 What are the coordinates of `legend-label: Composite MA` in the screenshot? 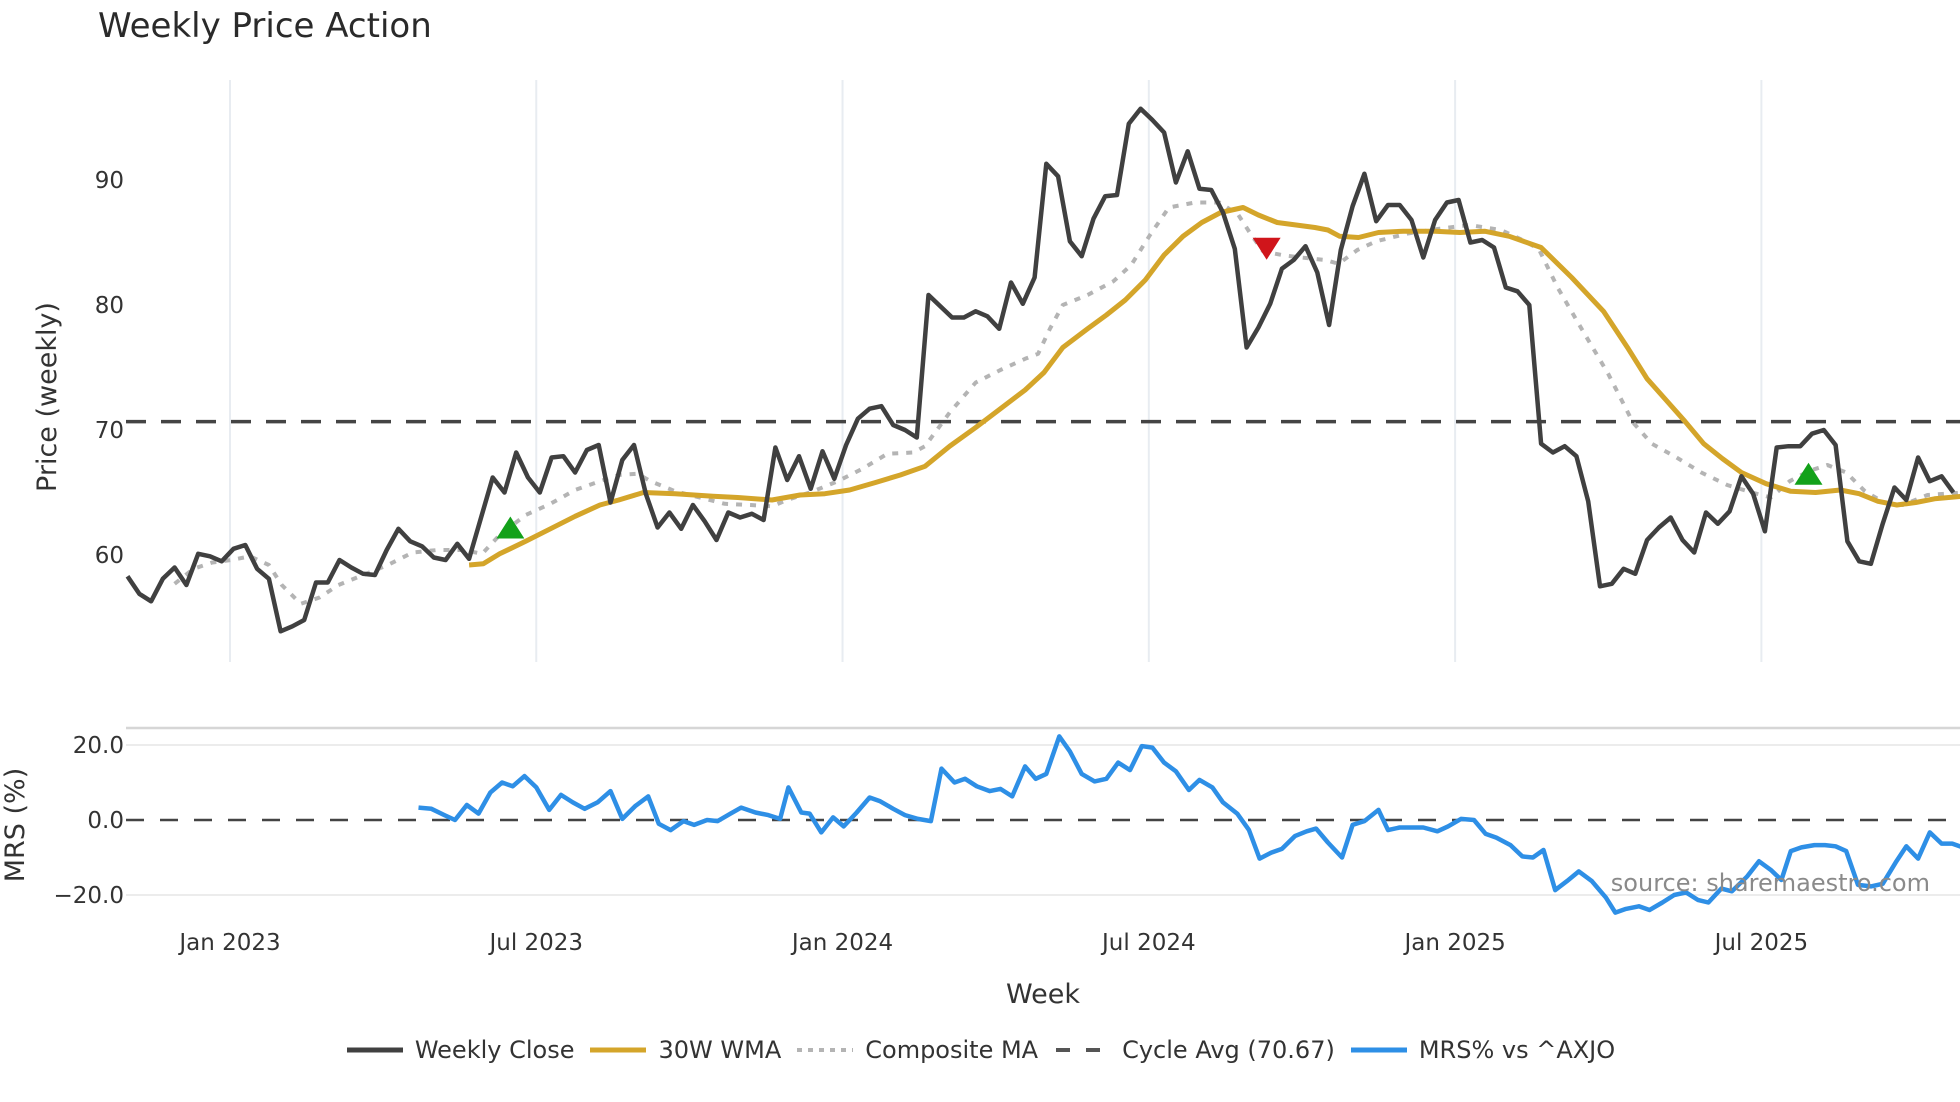 It's located at (952, 1050).